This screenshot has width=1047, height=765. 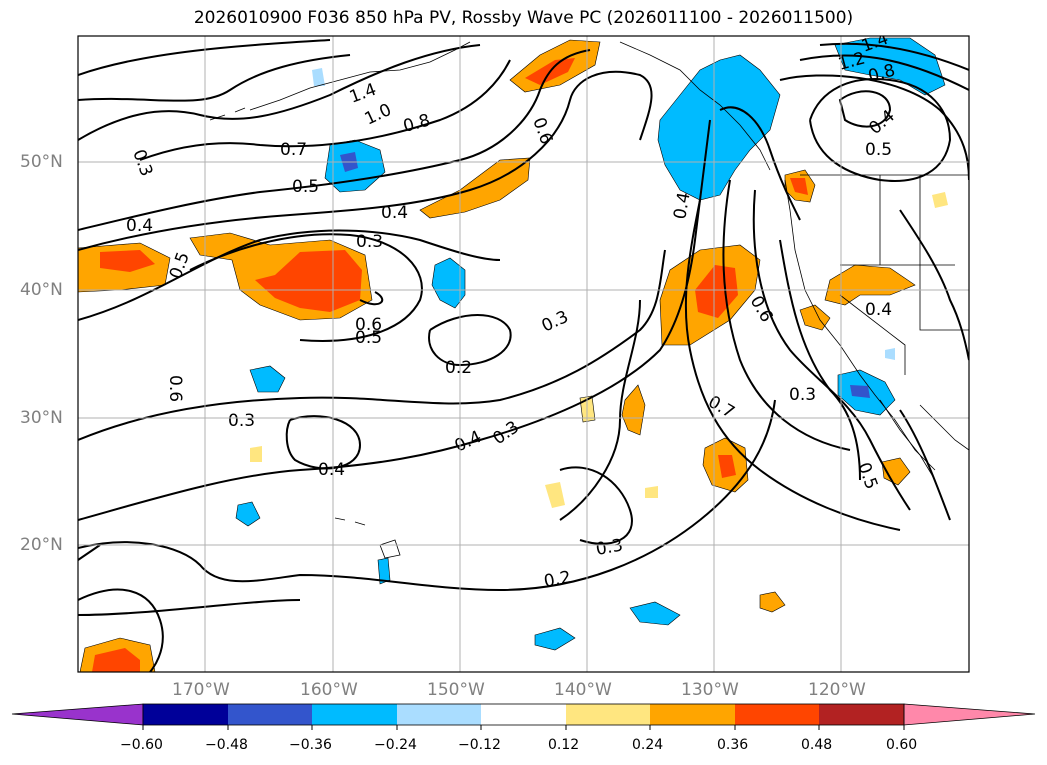 I want to click on lat-label-20n: 20°N, so click(x=41, y=545).